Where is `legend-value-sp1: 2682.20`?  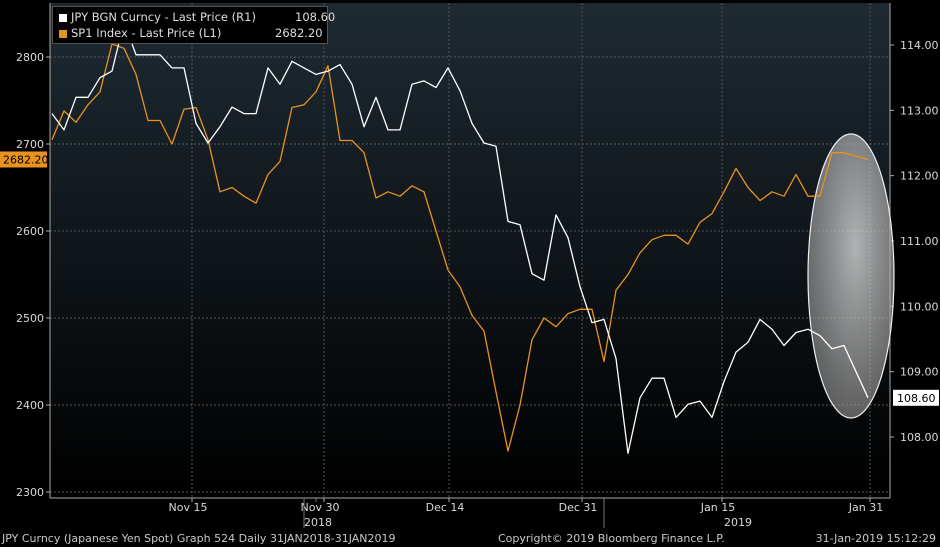 legend-value-sp1: 2682.20 is located at coordinates (299, 33).